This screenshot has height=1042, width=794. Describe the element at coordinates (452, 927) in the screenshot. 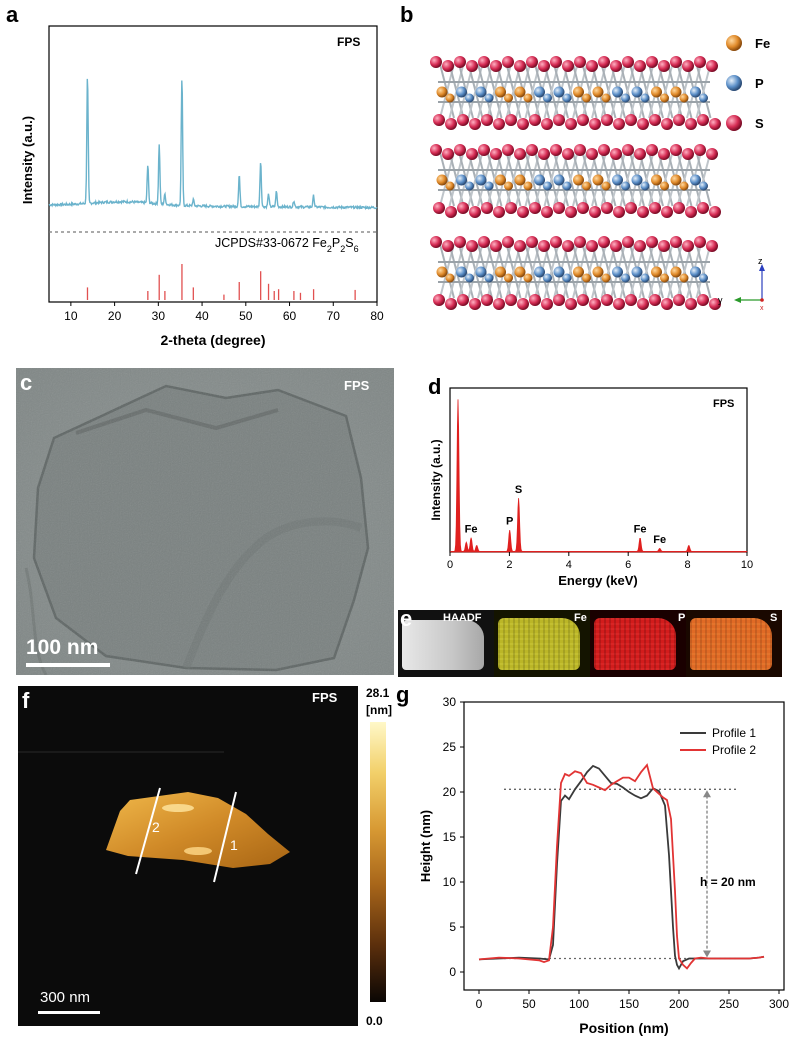

I see `height-y-tick-label: 5` at that location.